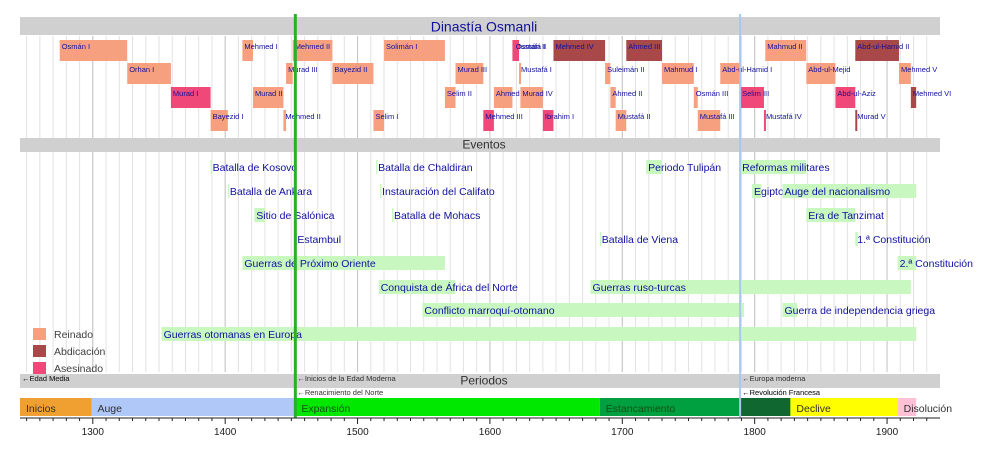  What do you see at coordinates (559, 116) in the screenshot?
I see `sultan-label: Ibrahim I` at bounding box center [559, 116].